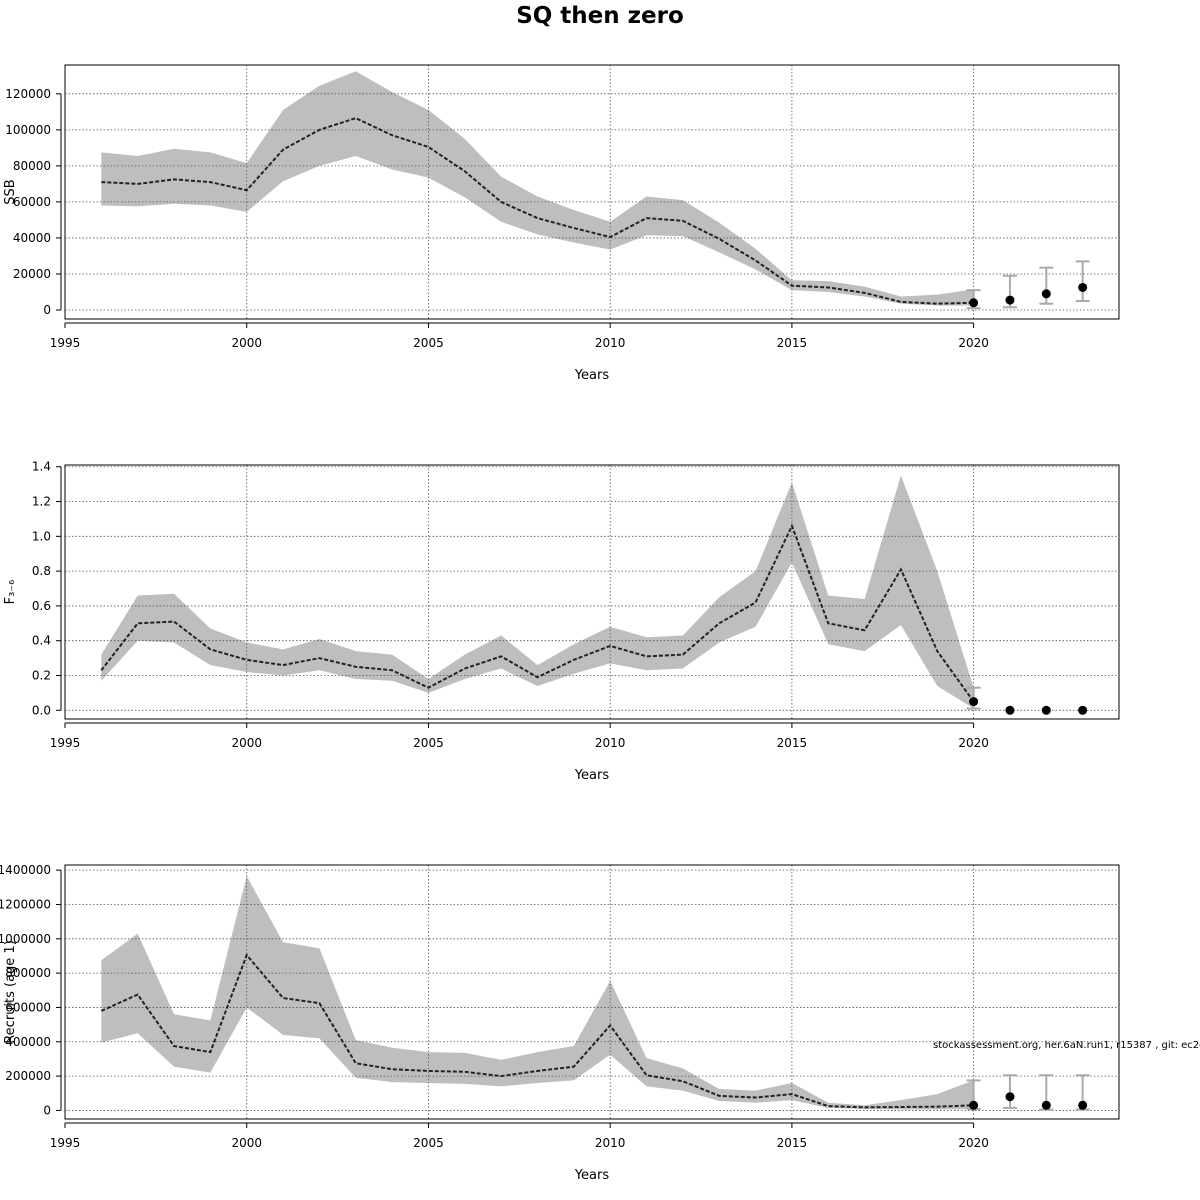 The width and height of the screenshot is (1200, 1200). I want to click on f-y-tick-label: 1.0, so click(41, 536).